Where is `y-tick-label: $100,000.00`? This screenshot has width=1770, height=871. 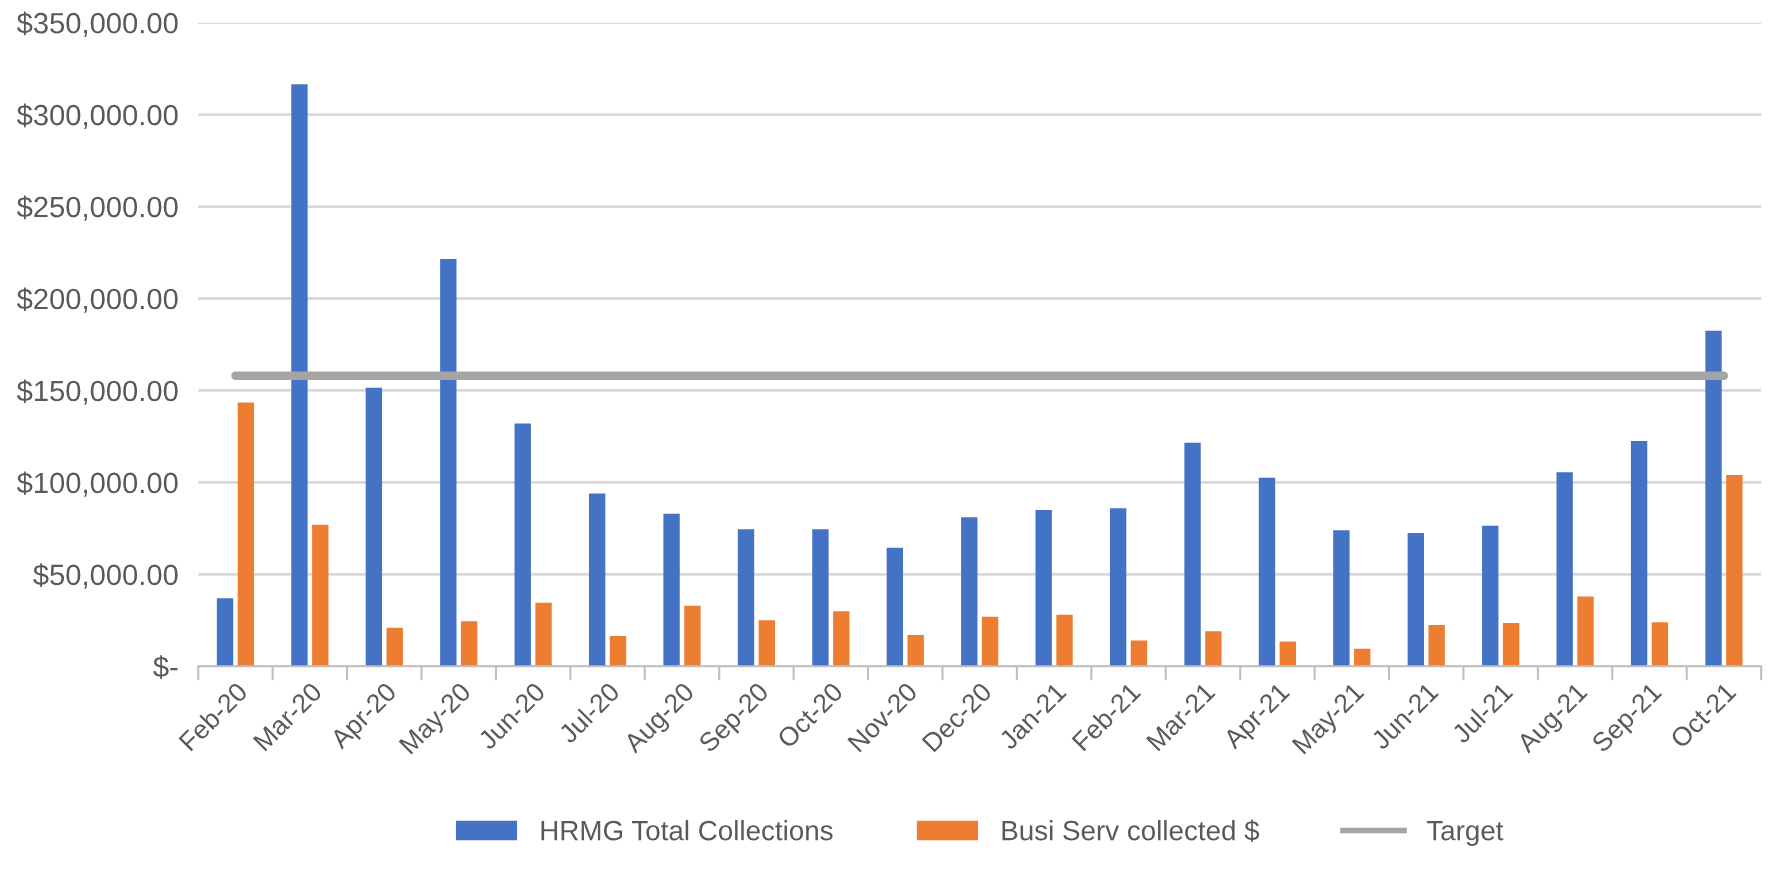 y-tick-label: $100,000.00 is located at coordinates (97, 484).